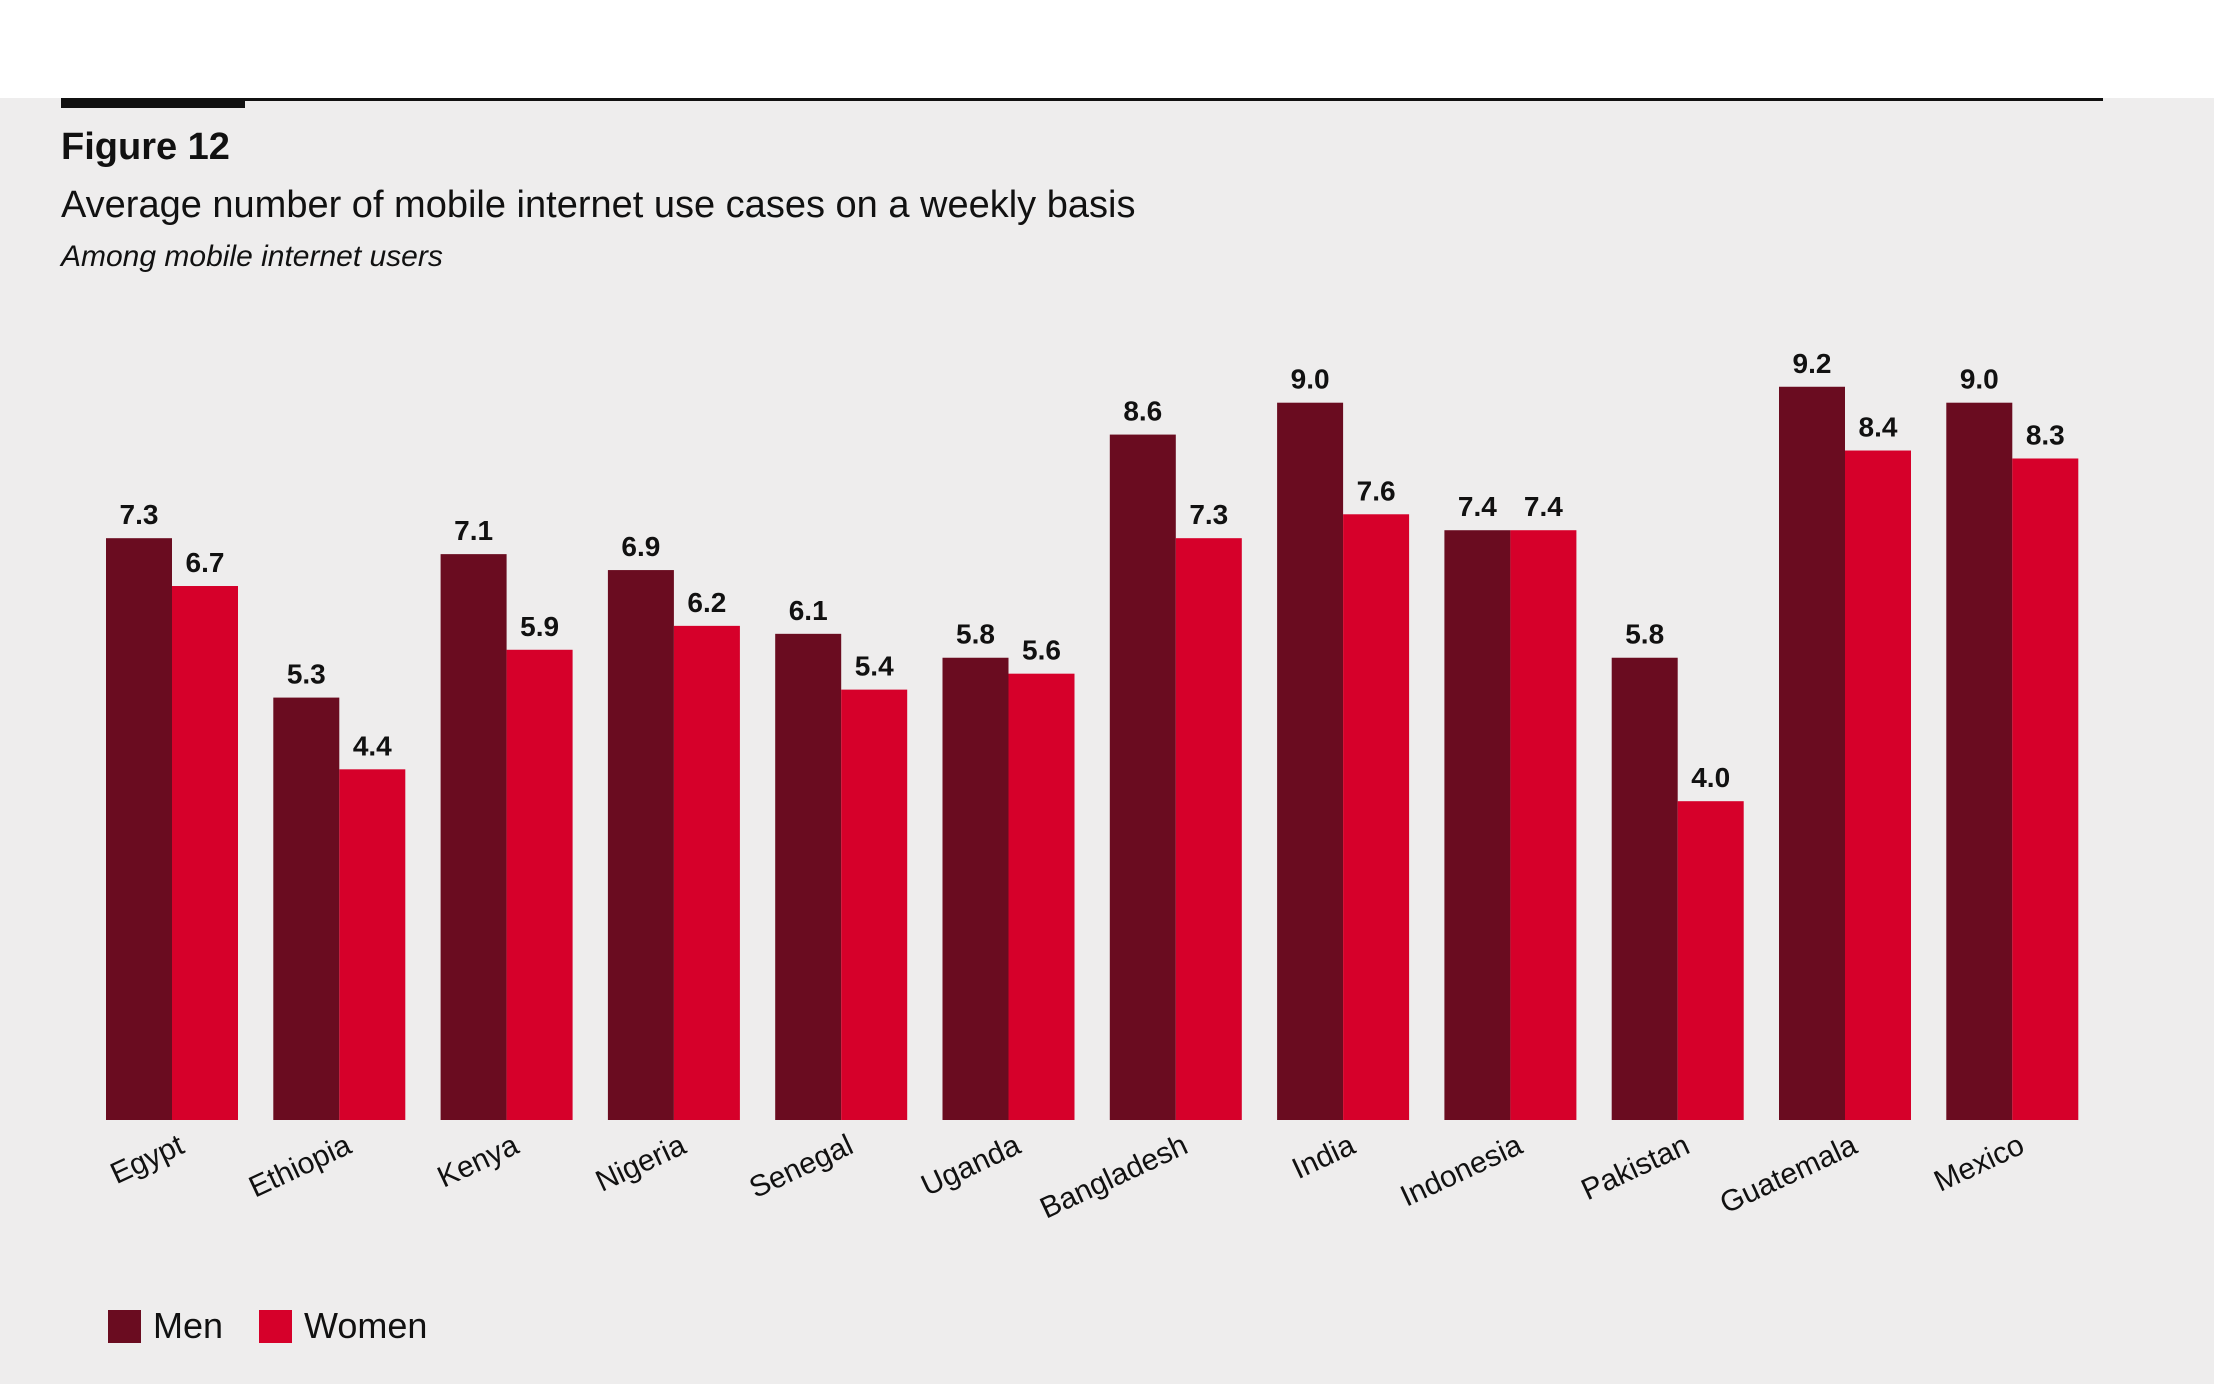 This screenshot has width=2214, height=1384. What do you see at coordinates (706, 872) in the screenshot?
I see `bar-nigeria-women` at bounding box center [706, 872].